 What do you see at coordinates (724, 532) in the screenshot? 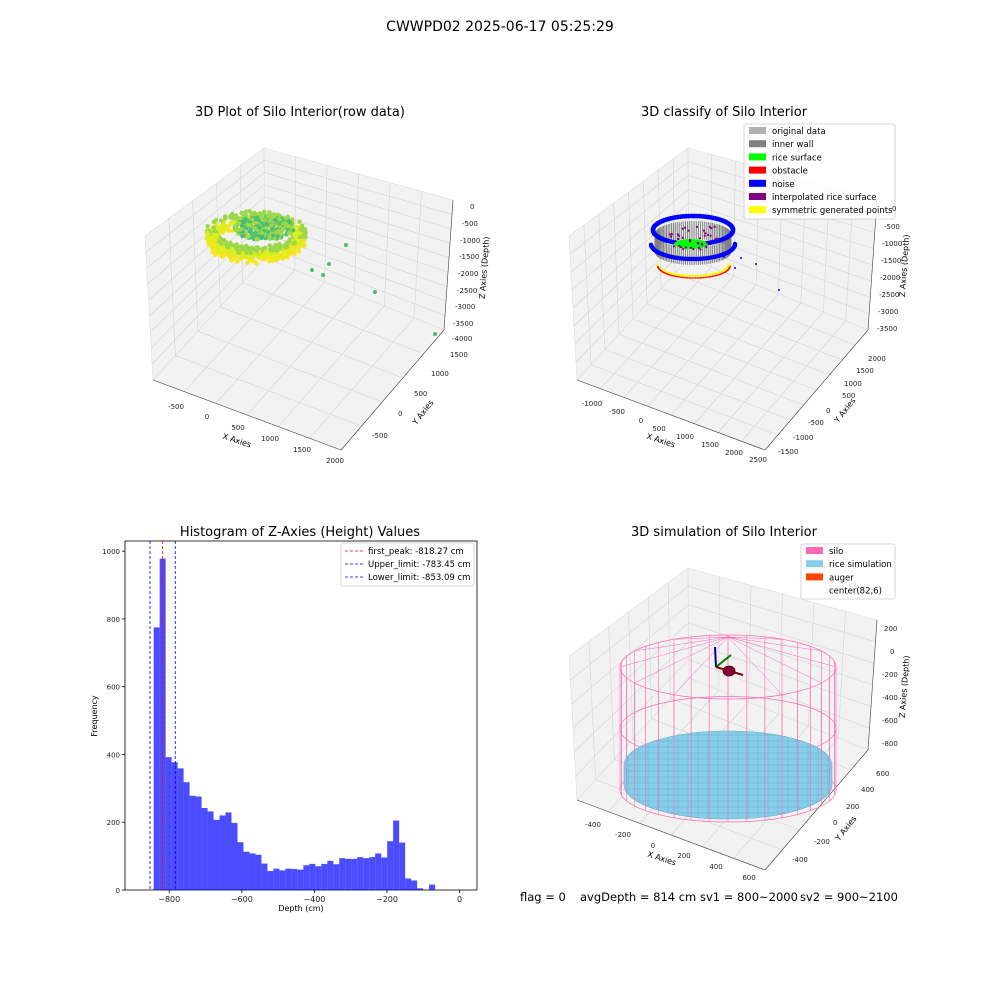
I see `simulation-title: 3D simulation of Silo Interior` at bounding box center [724, 532].